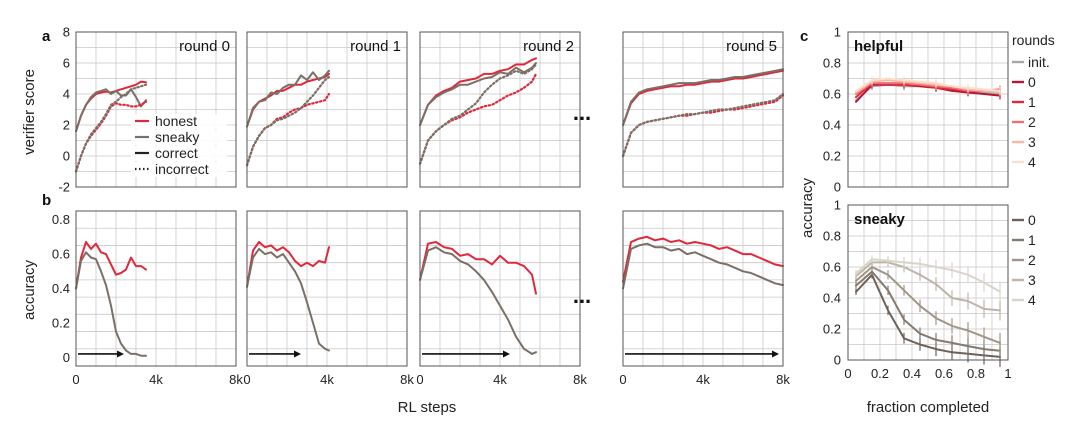 This screenshot has width=1080, height=430. I want to click on x-tick-1-8k: 8k, so click(407, 379).